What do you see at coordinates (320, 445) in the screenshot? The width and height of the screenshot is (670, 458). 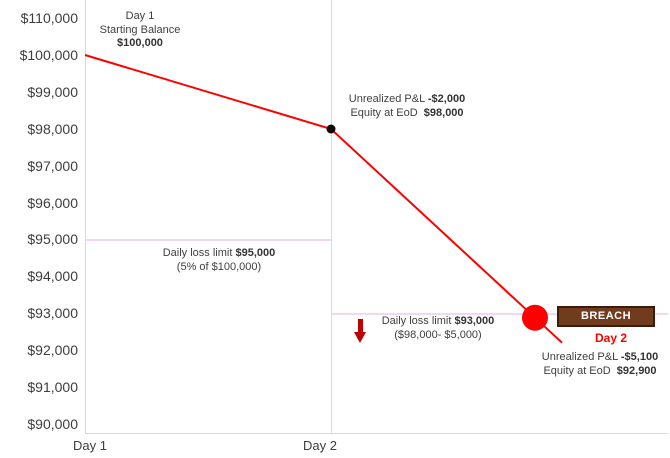 I see `x-axis-label-day2: Day 2` at bounding box center [320, 445].